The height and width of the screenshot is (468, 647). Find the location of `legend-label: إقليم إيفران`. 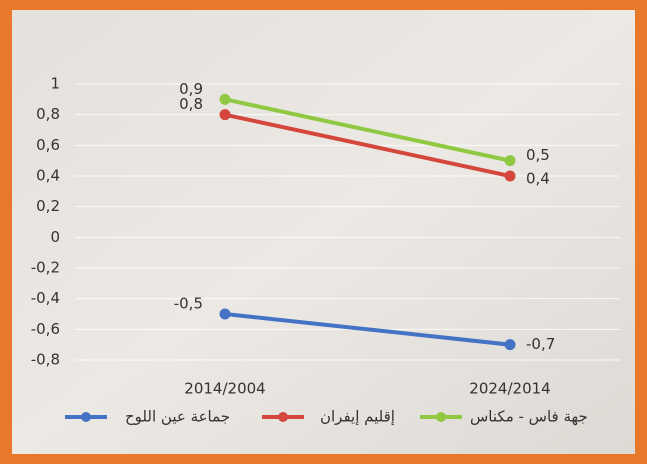

legend-label: إقليم إيفران is located at coordinates (357, 417).